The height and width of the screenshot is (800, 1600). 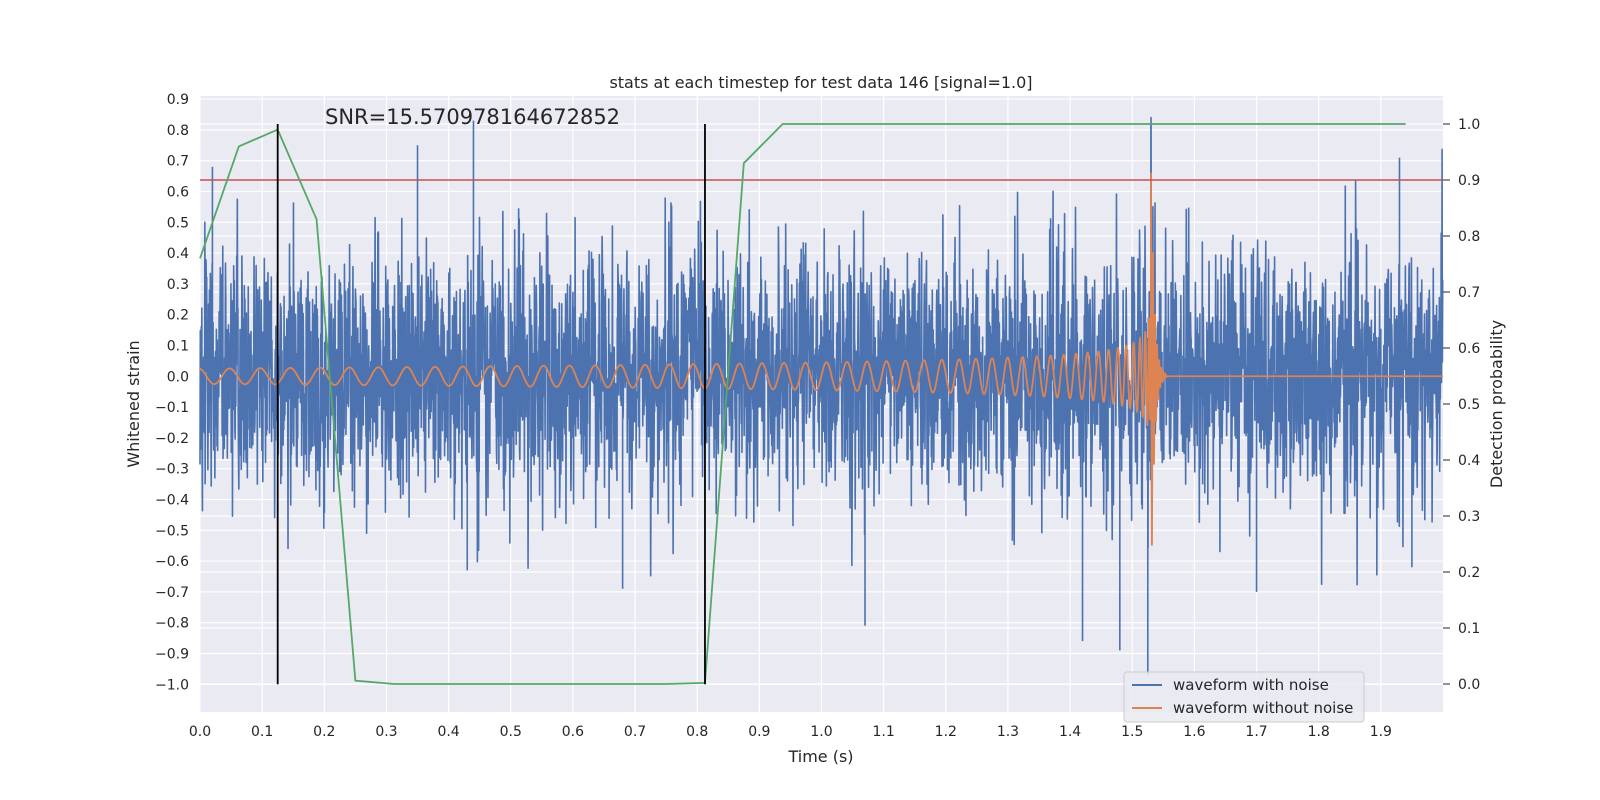 What do you see at coordinates (573, 732) in the screenshot?
I see `x-tick-label: 0.6` at bounding box center [573, 732].